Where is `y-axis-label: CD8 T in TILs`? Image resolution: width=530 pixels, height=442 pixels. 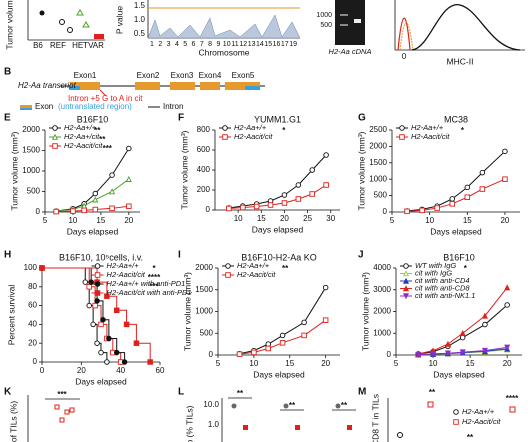 y-axis-label: CD8 T in TILs is located at coordinates (375, 418).